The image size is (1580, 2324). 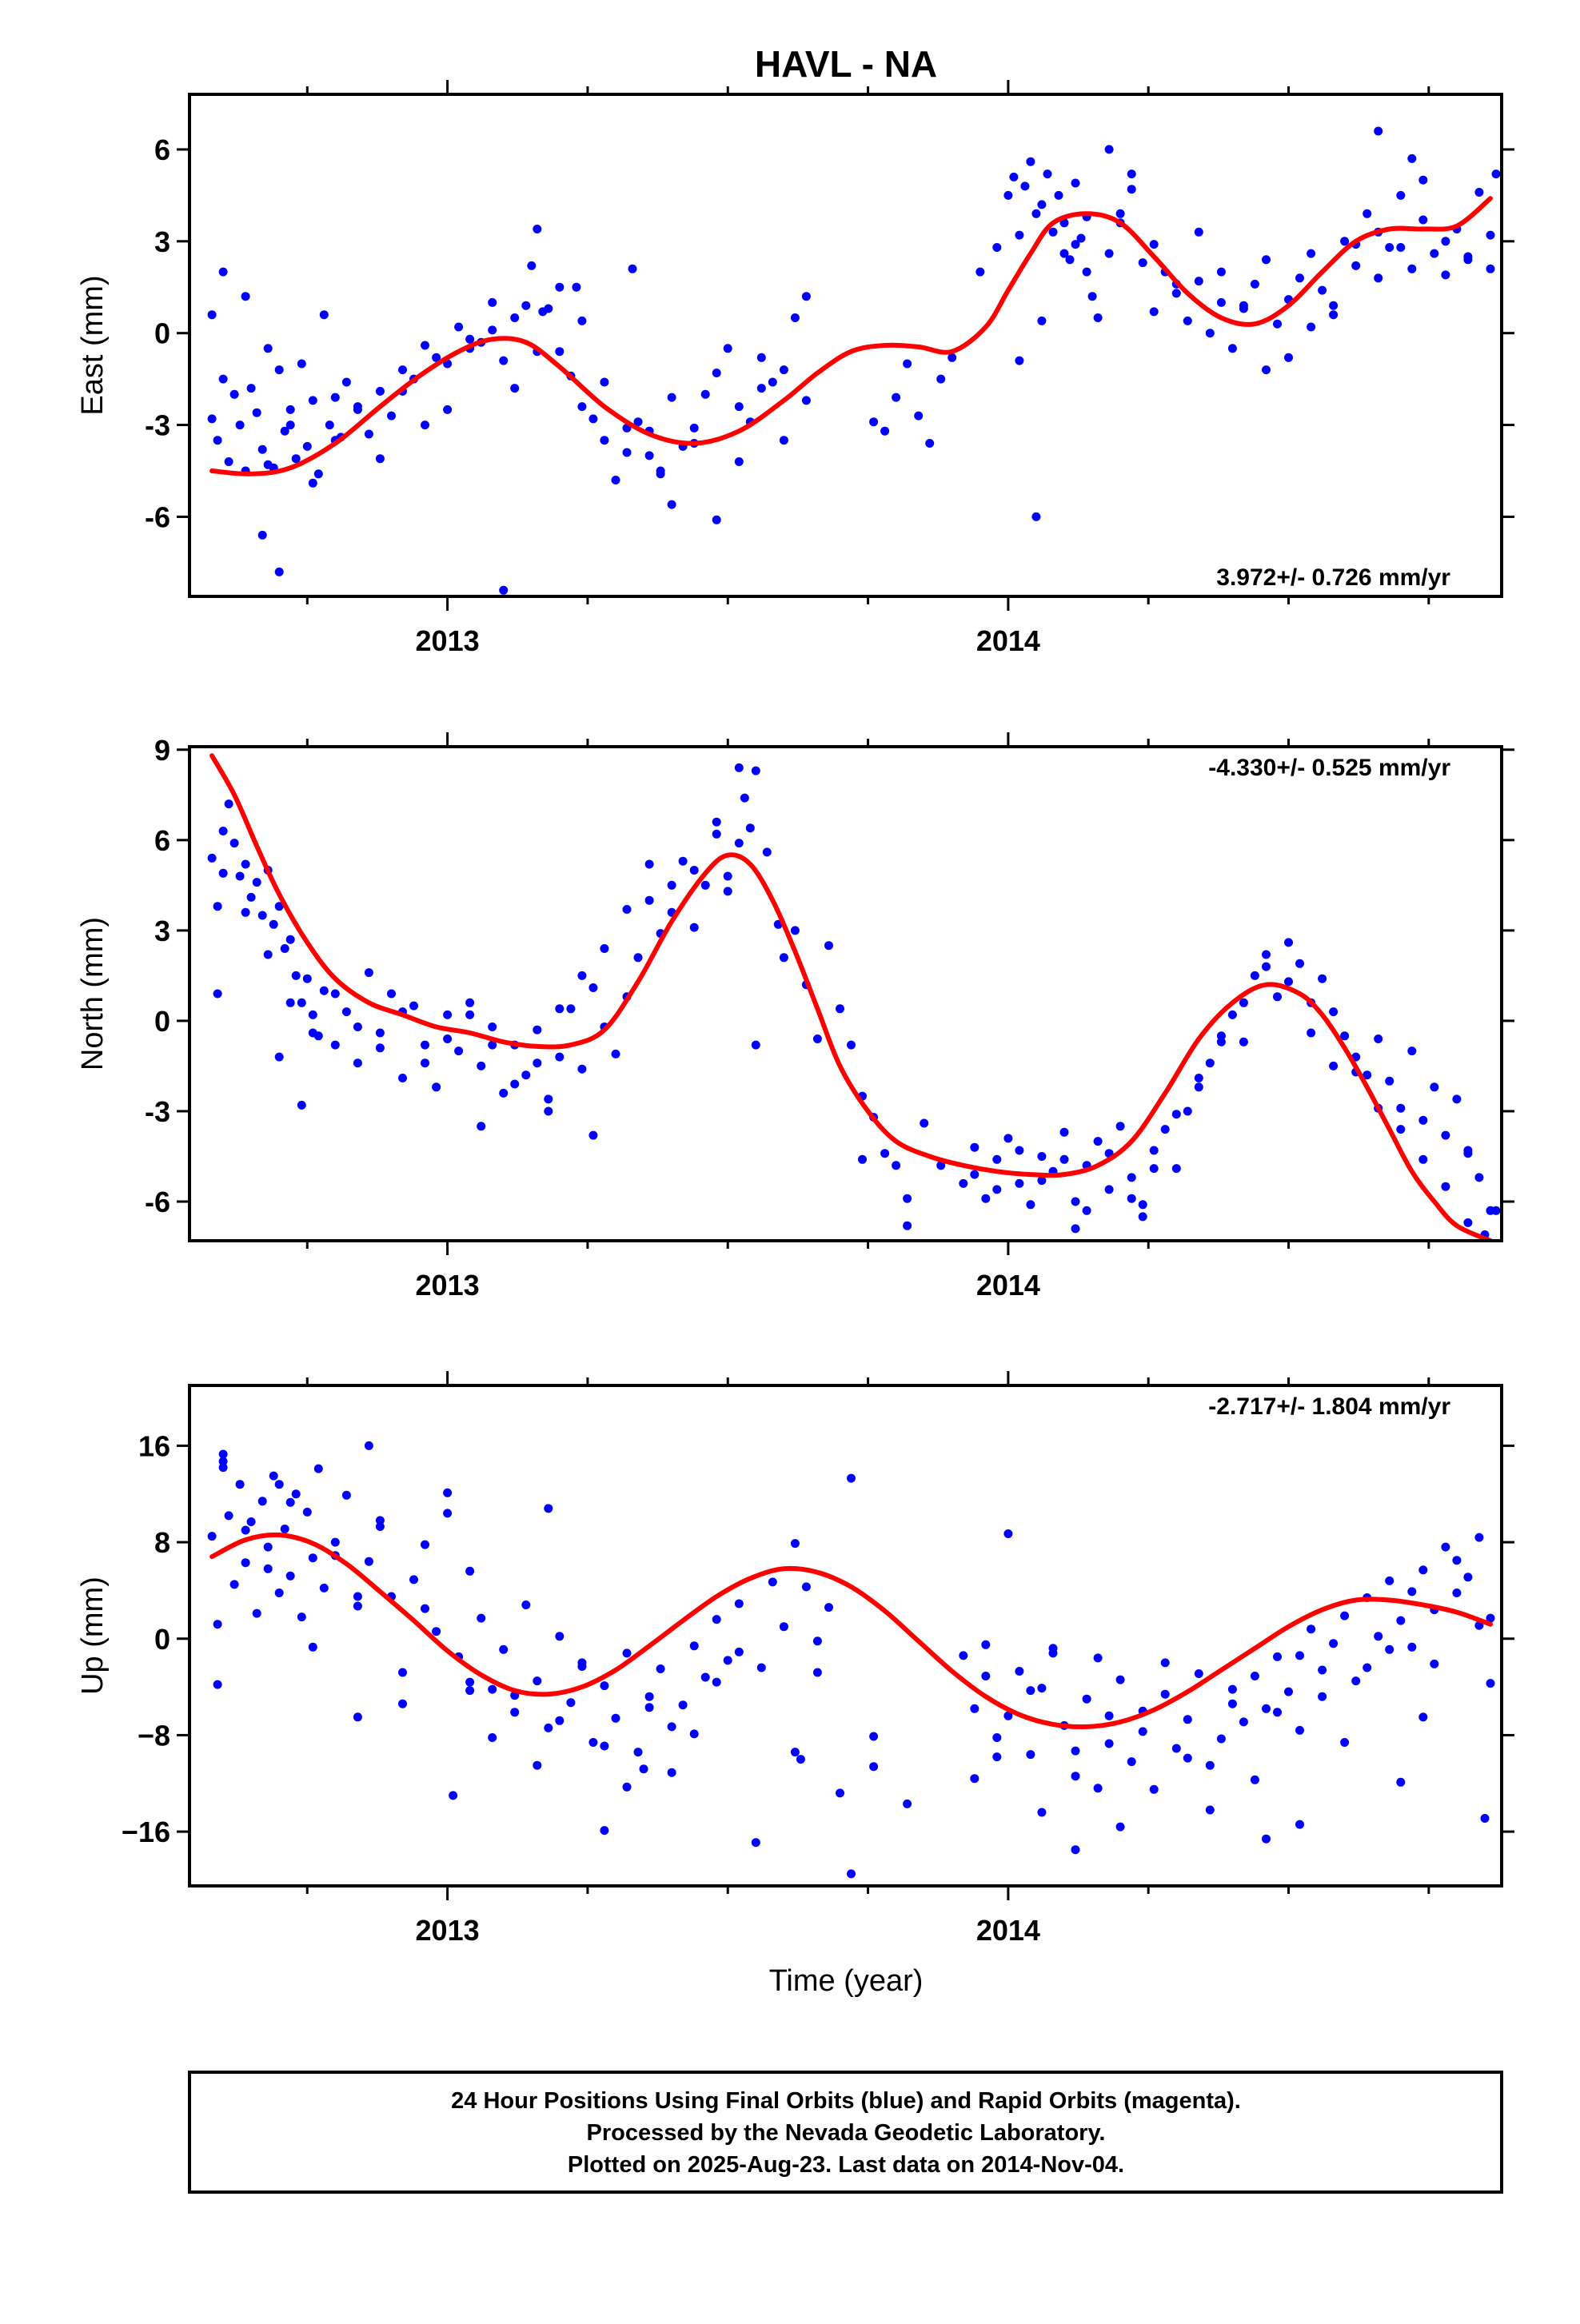 What do you see at coordinates (448, 640) in the screenshot?
I see `east-x-tick-label: 2013` at bounding box center [448, 640].